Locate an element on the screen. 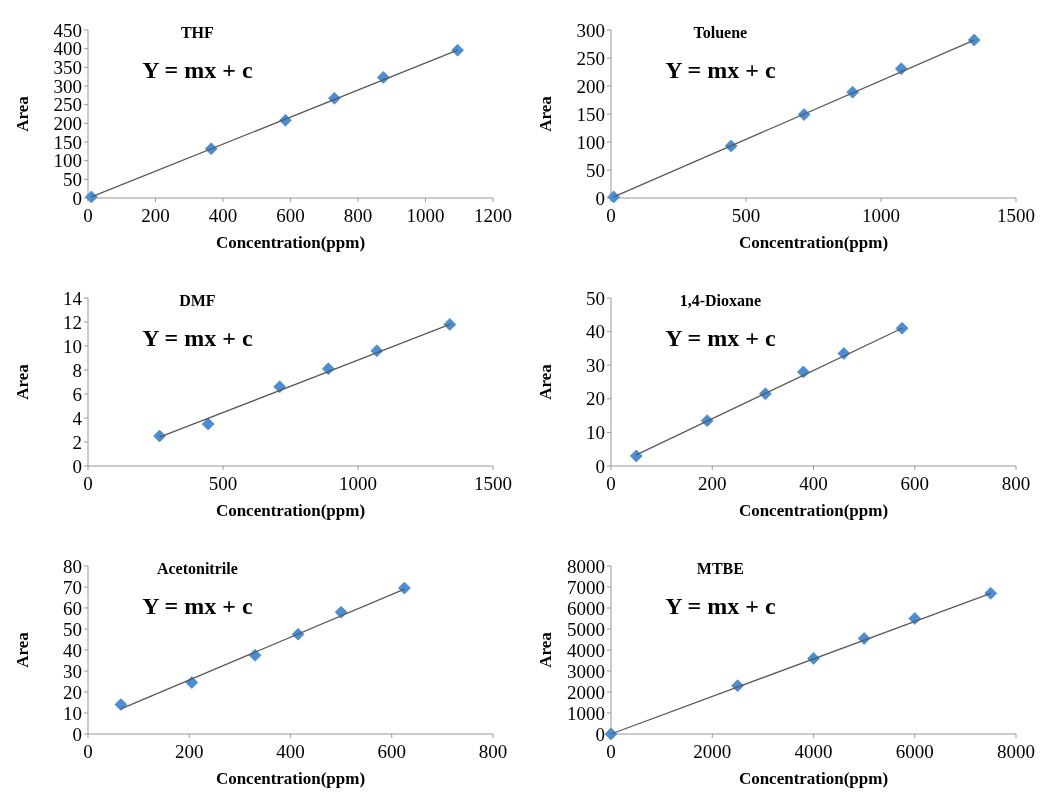  y-tick-label: 60 is located at coordinates (72, 608).